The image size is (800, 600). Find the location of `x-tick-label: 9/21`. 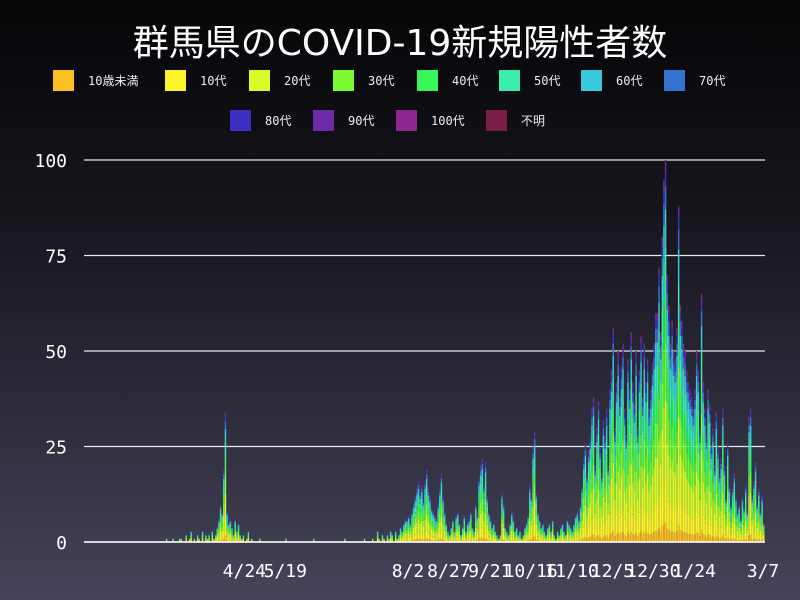

x-tick-label: 9/21 is located at coordinates (489, 571).